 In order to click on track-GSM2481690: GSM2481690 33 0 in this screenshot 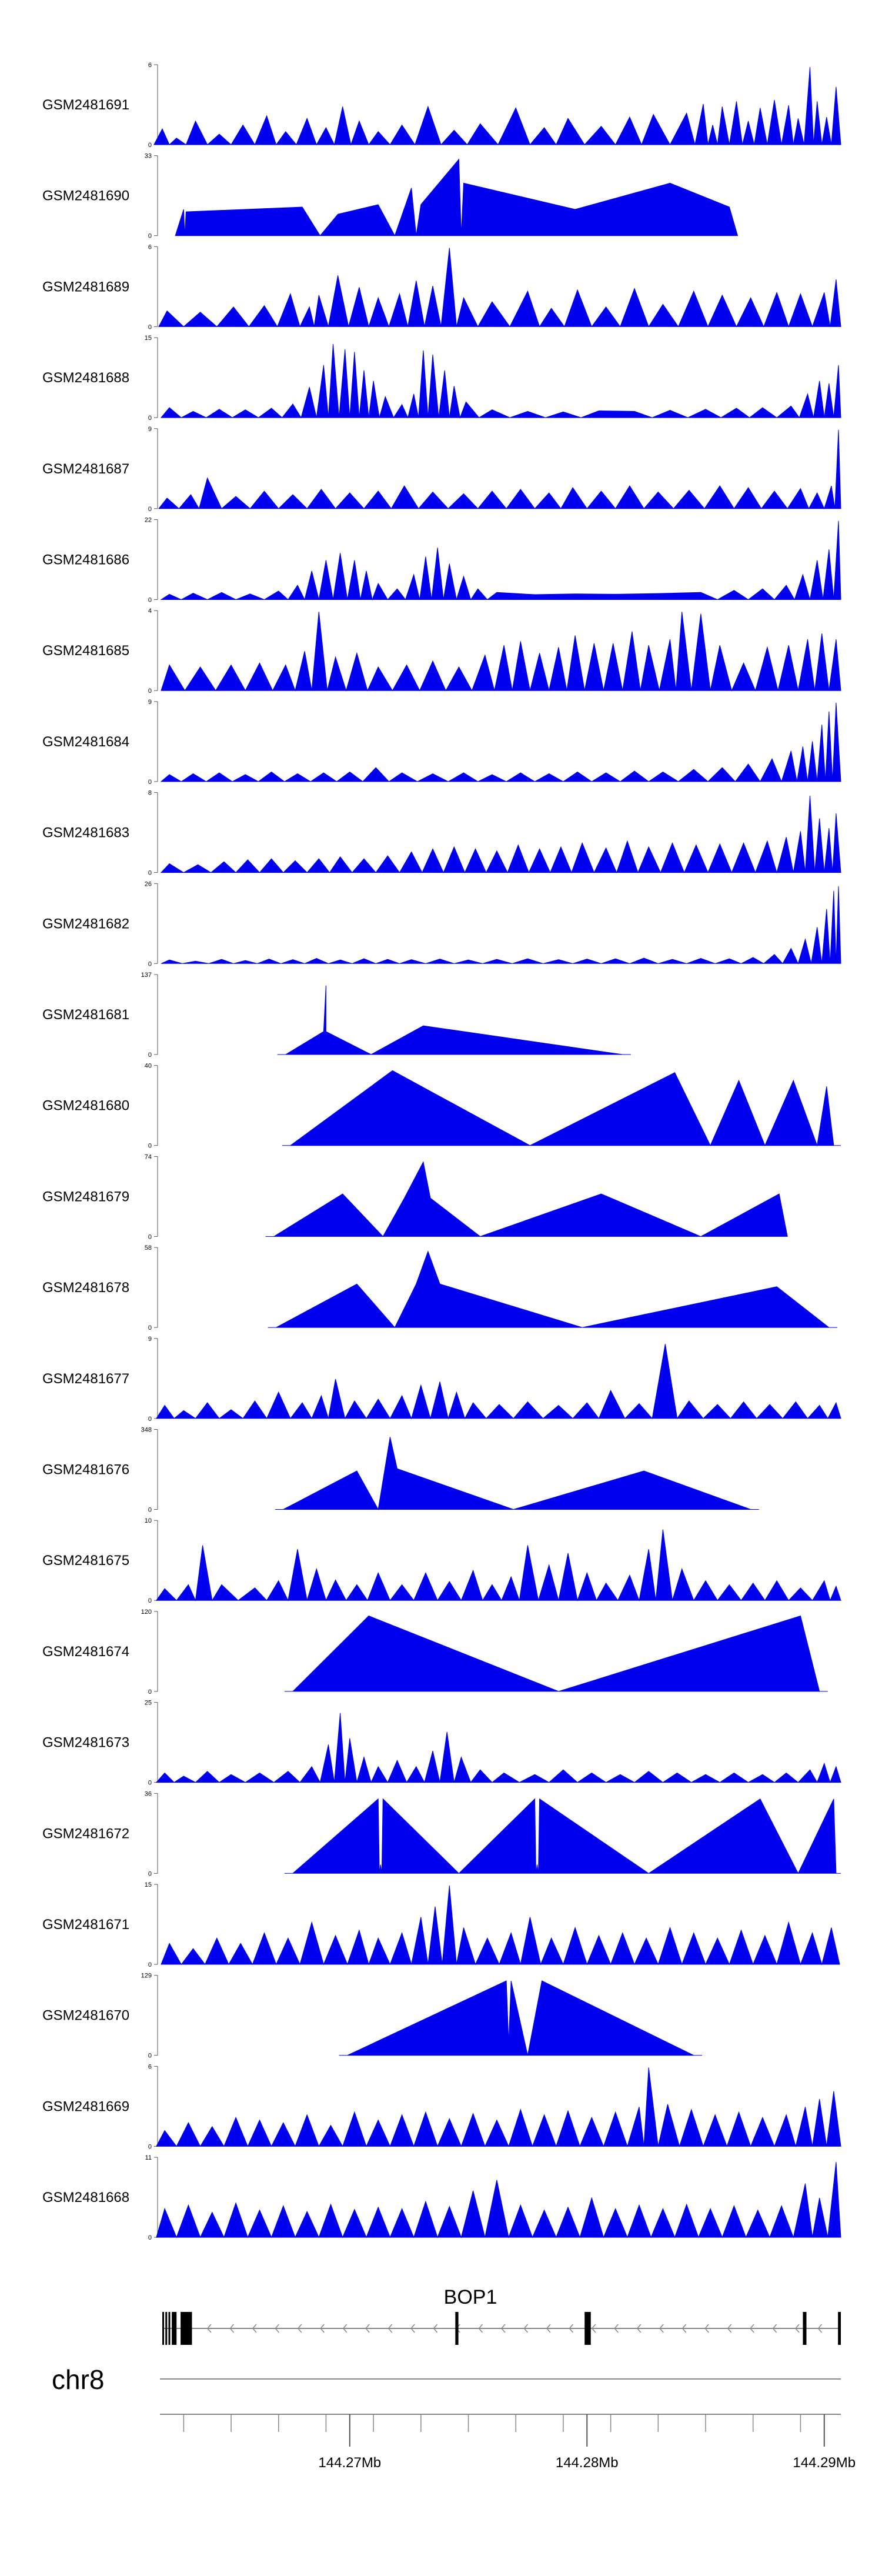, I will do `click(390, 196)`.